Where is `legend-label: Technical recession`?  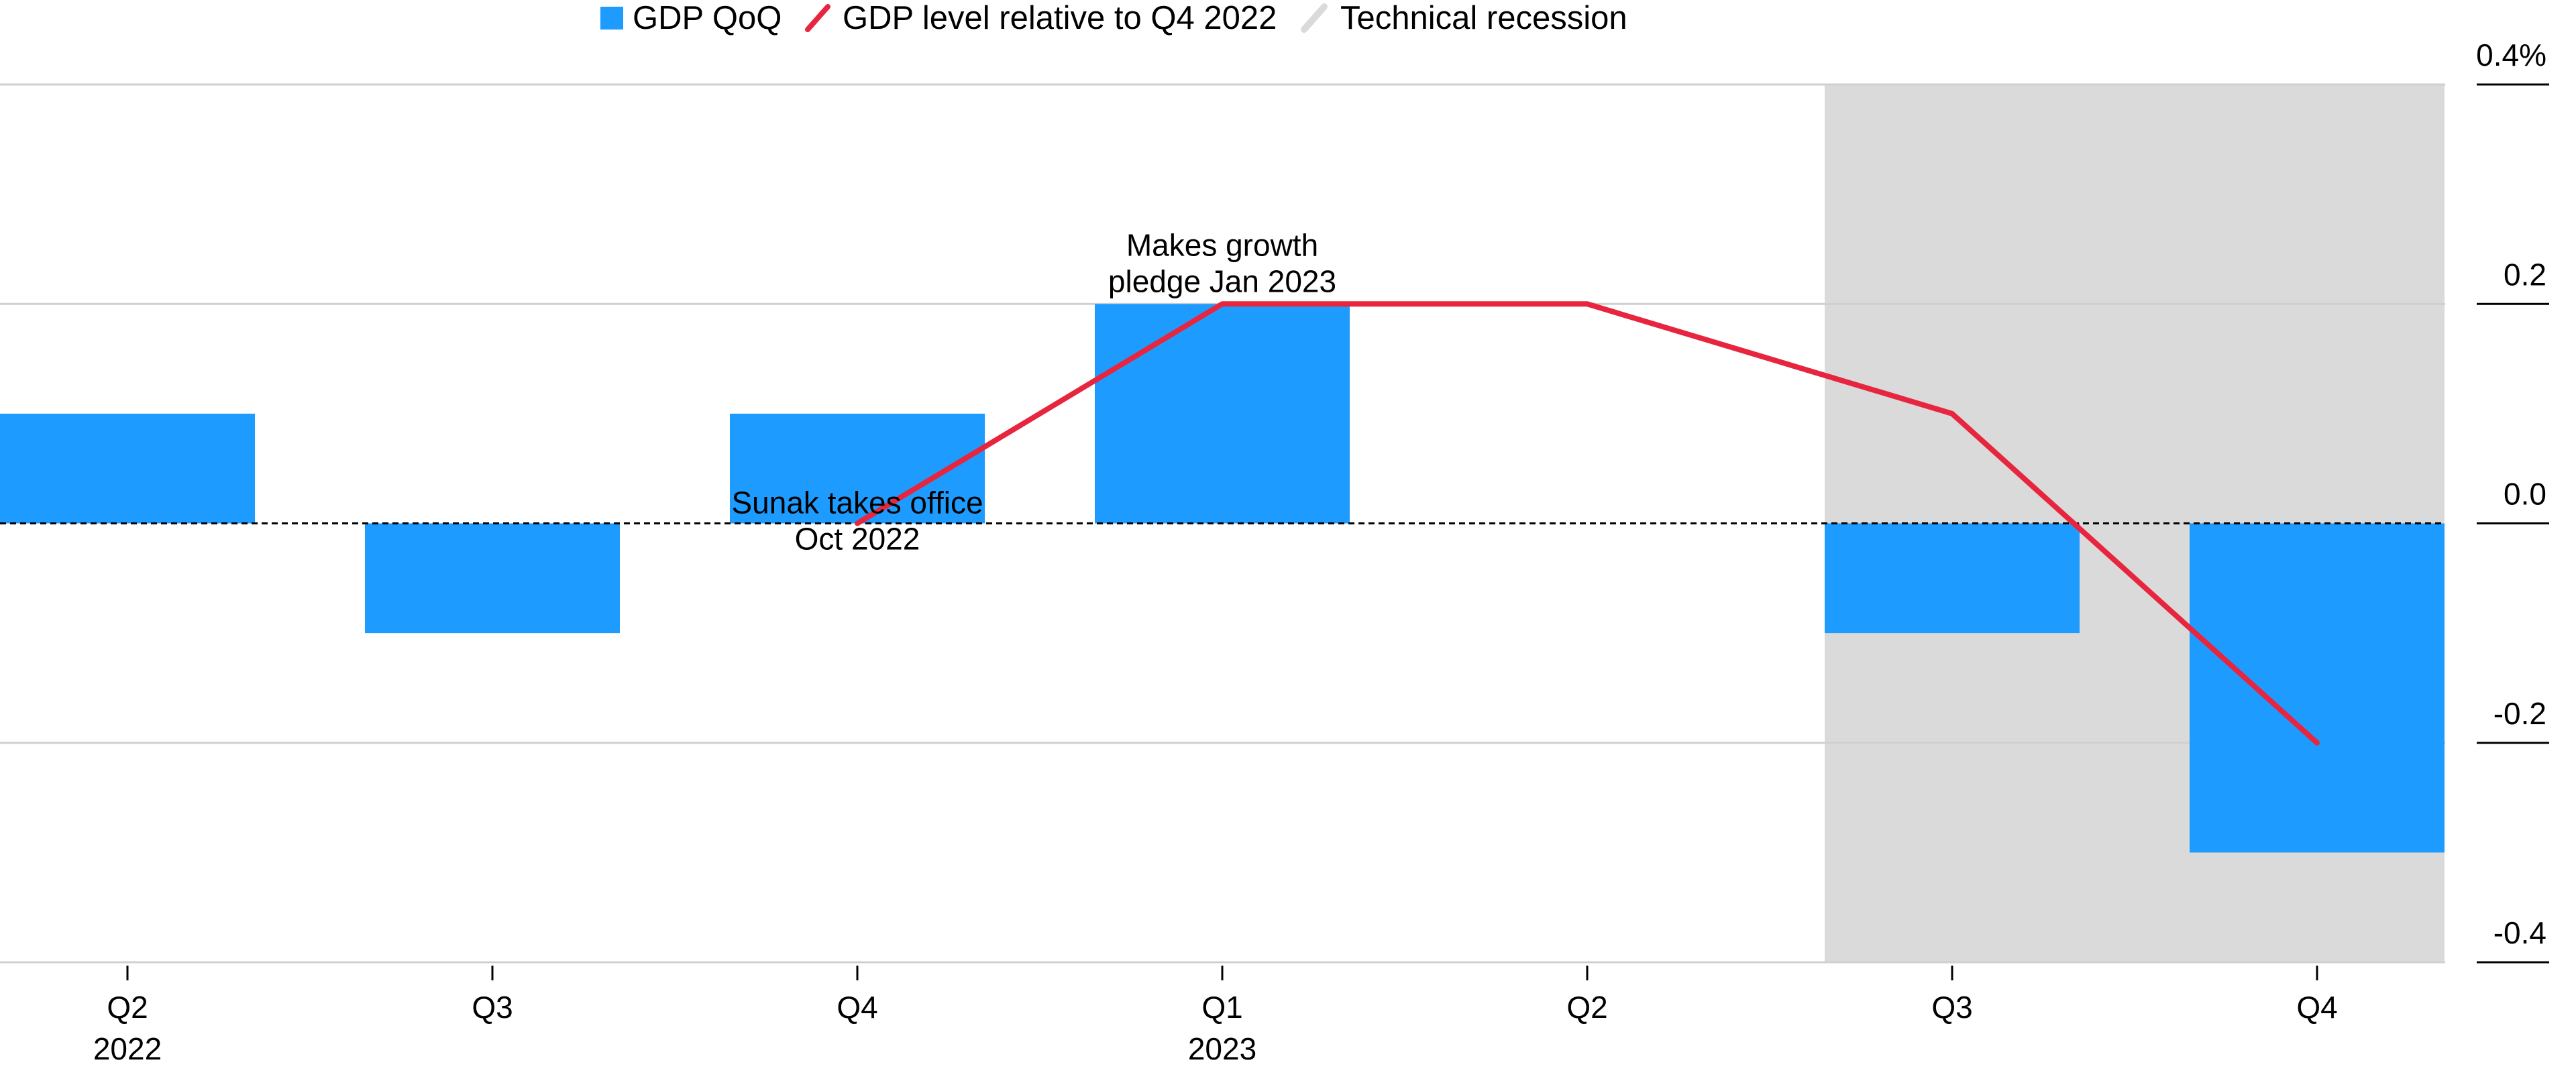 legend-label: Technical recession is located at coordinates (1483, 18).